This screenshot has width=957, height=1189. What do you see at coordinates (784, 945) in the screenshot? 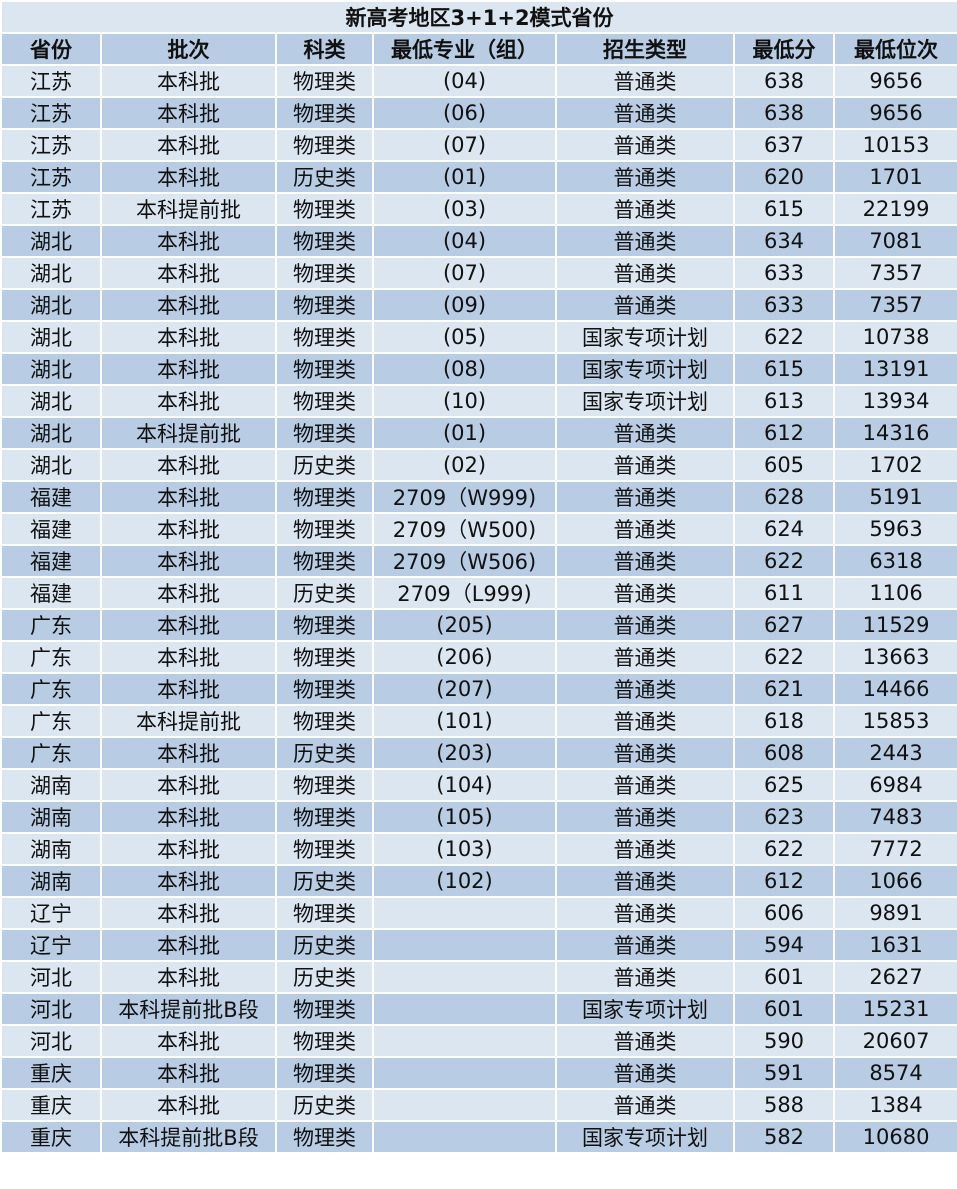
I see `cell-min-score: 594` at bounding box center [784, 945].